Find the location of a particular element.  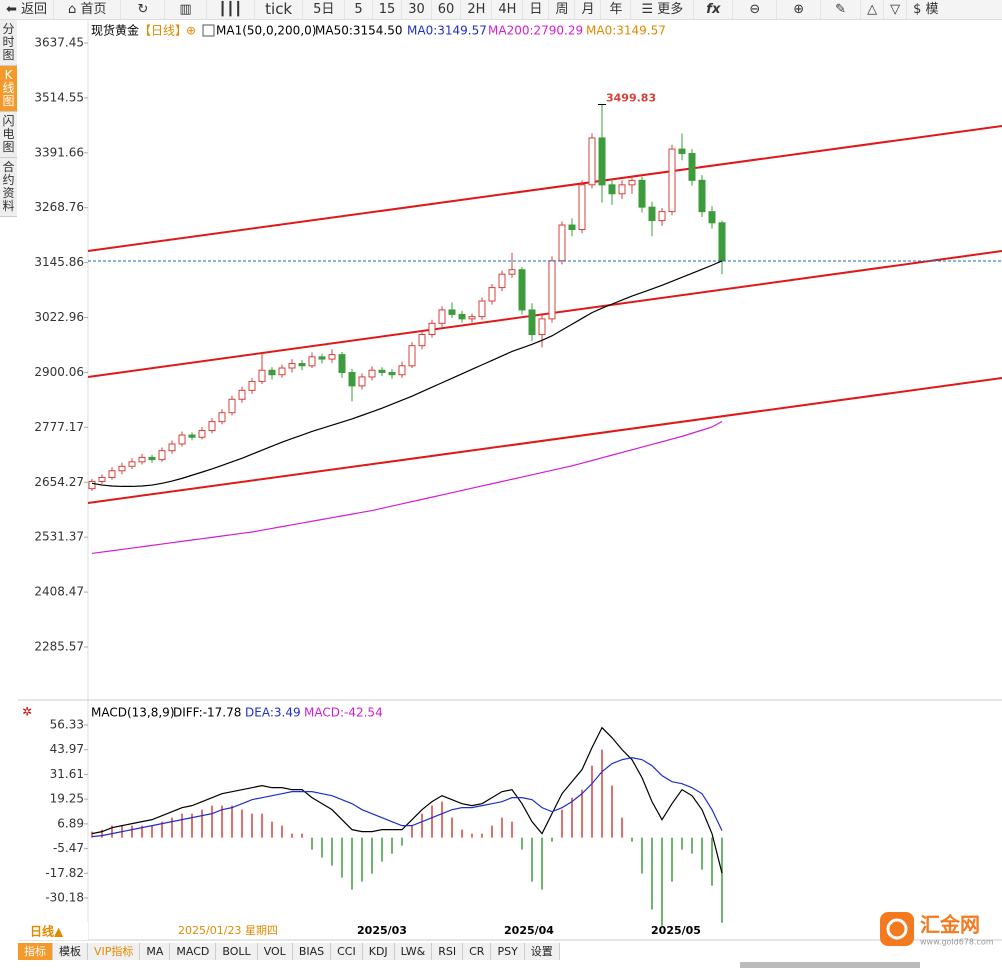

watermark-name: 汇金网 is located at coordinates (950, 925).